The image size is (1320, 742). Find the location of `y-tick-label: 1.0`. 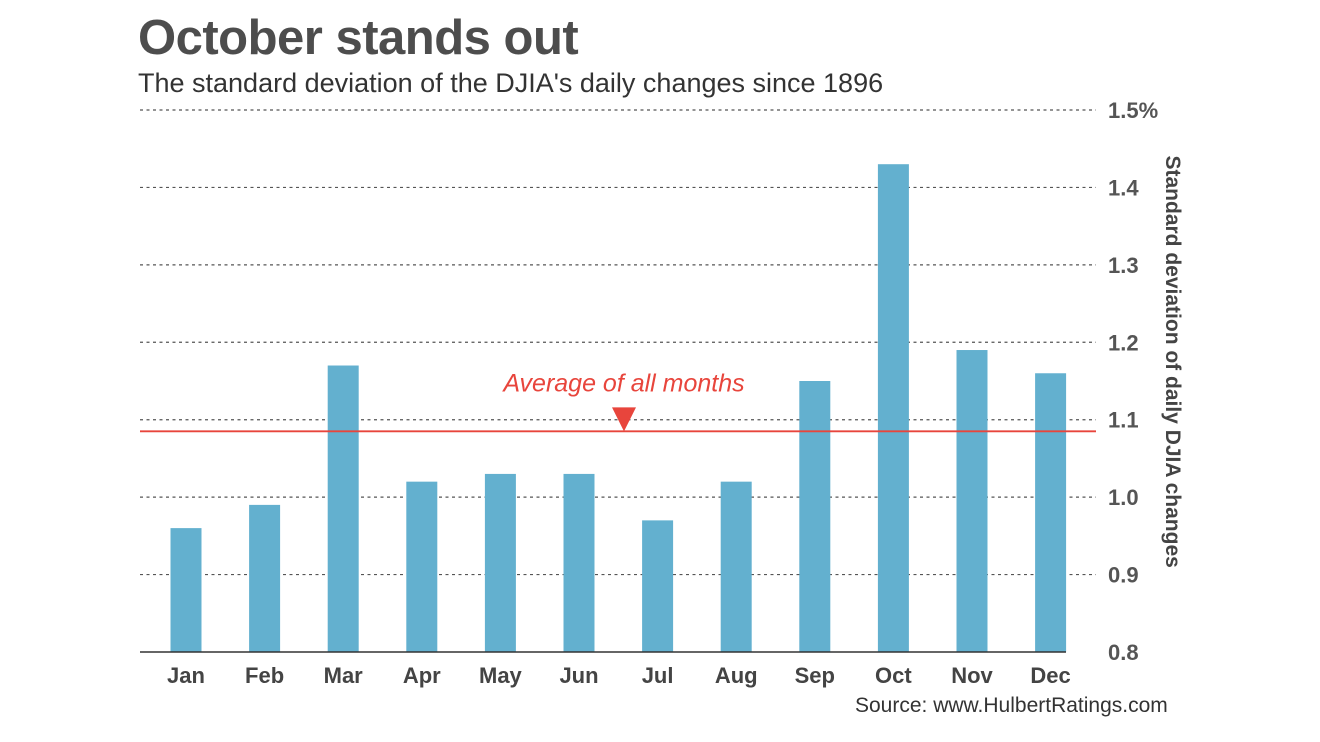

y-tick-label: 1.0 is located at coordinates (1123, 497).